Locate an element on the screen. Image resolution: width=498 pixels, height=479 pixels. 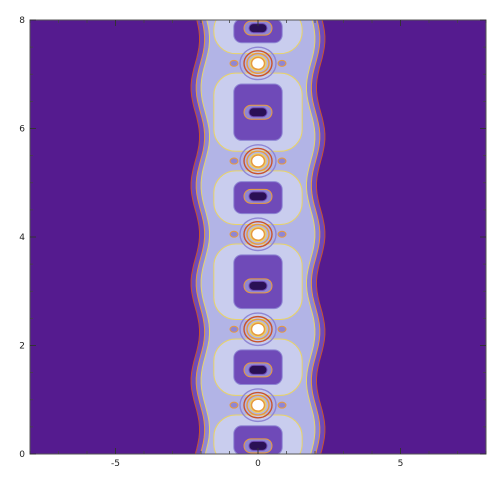
y-tick-label: 0 is located at coordinates (22, 455).